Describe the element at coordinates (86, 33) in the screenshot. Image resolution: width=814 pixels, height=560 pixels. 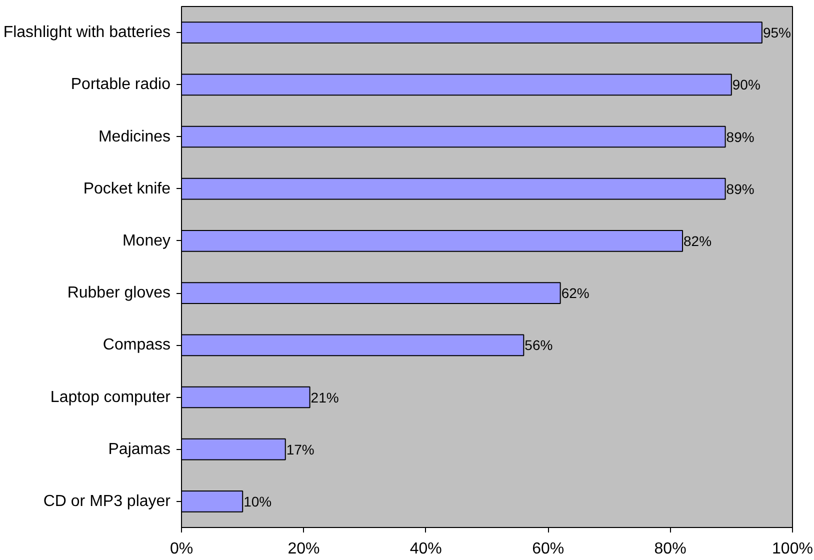
I see `y-tick-label: Flashlight with batteries` at that location.